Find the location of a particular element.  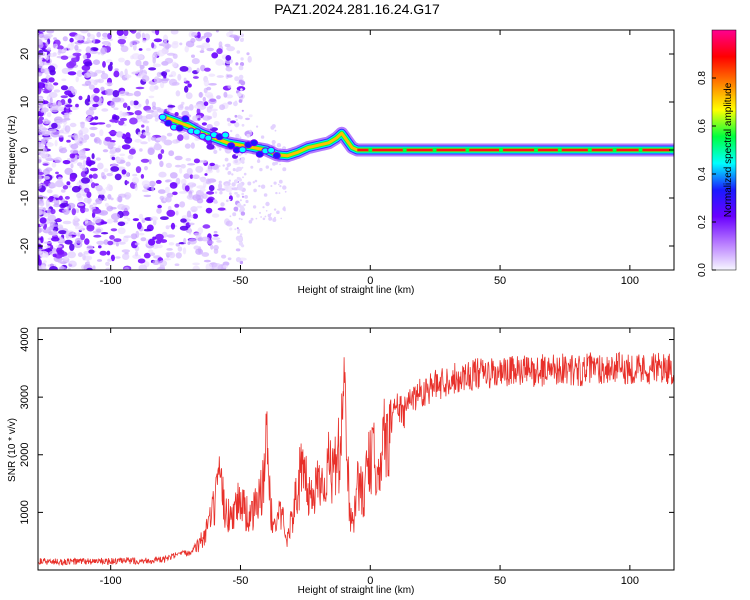

spectrogram-scatter-cloud is located at coordinates (162, 150).